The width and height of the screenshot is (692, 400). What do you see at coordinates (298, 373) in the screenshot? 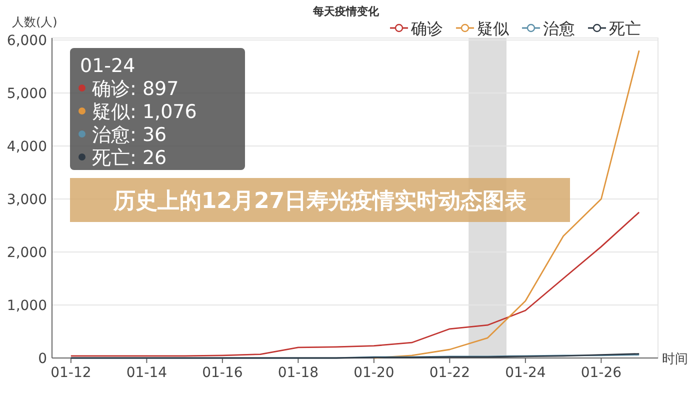
I see `x-tick-label: 01-18` at bounding box center [298, 373].